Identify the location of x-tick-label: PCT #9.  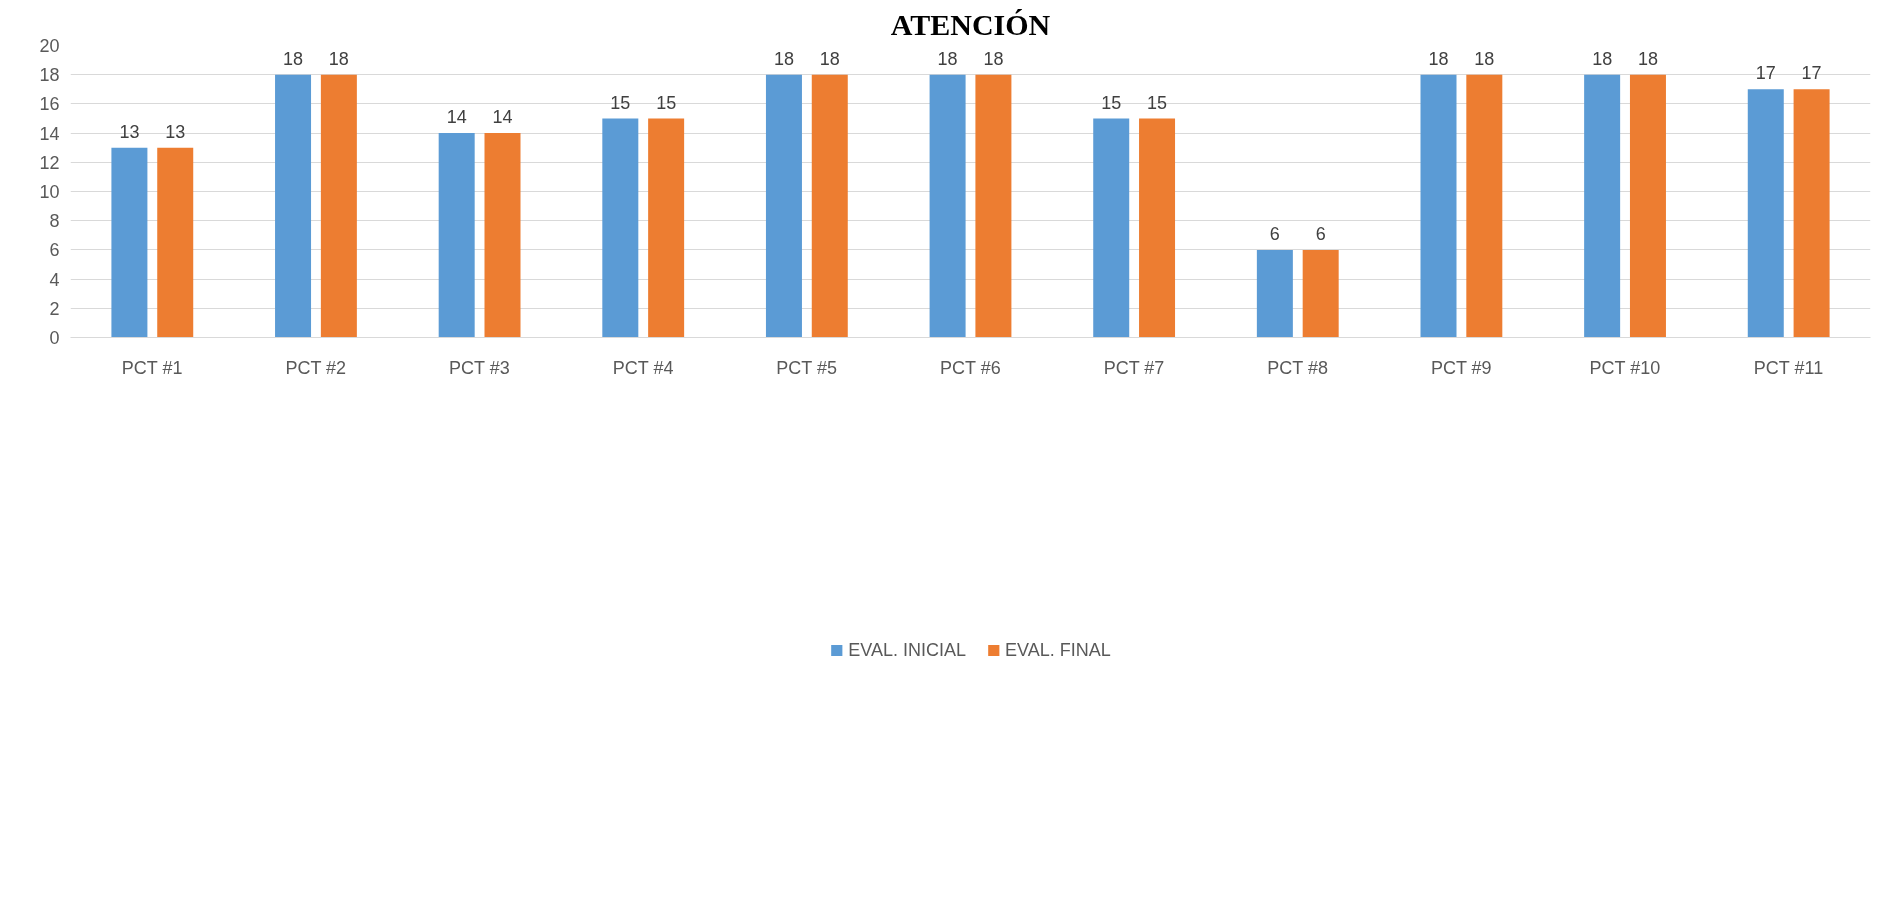
(1461, 367).